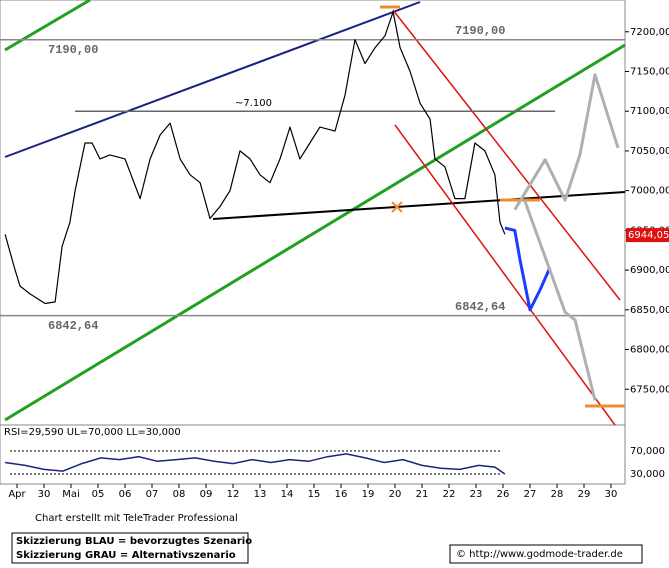  Describe the element at coordinates (255, 464) in the screenshot. I see `rsi-line` at that location.